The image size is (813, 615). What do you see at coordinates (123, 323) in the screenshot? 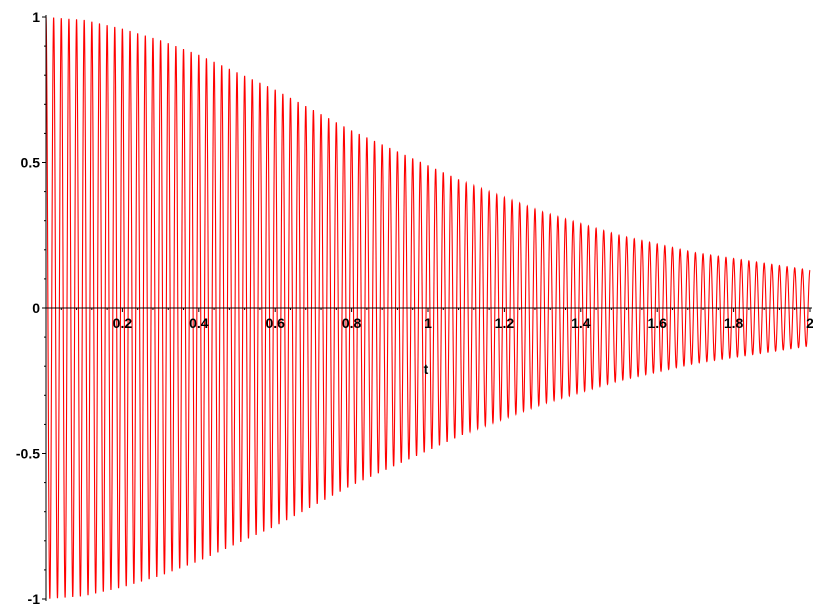
I see `x-tick-label: 0.2` at bounding box center [123, 323].